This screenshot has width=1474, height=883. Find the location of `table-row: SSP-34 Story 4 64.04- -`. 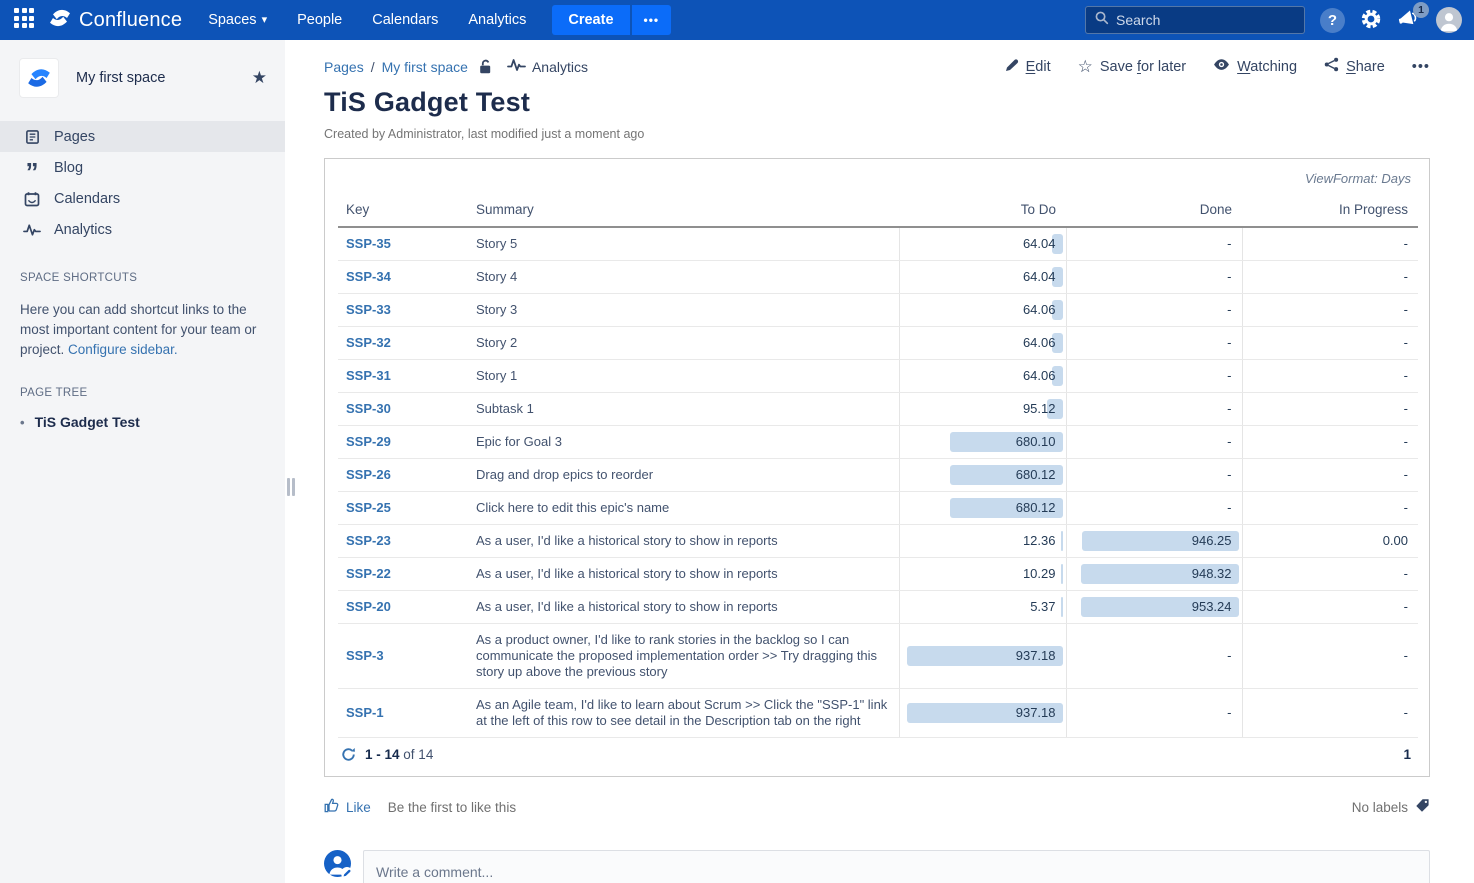

table-row: SSP-34 Story 4 64.04- - is located at coordinates (878, 277).